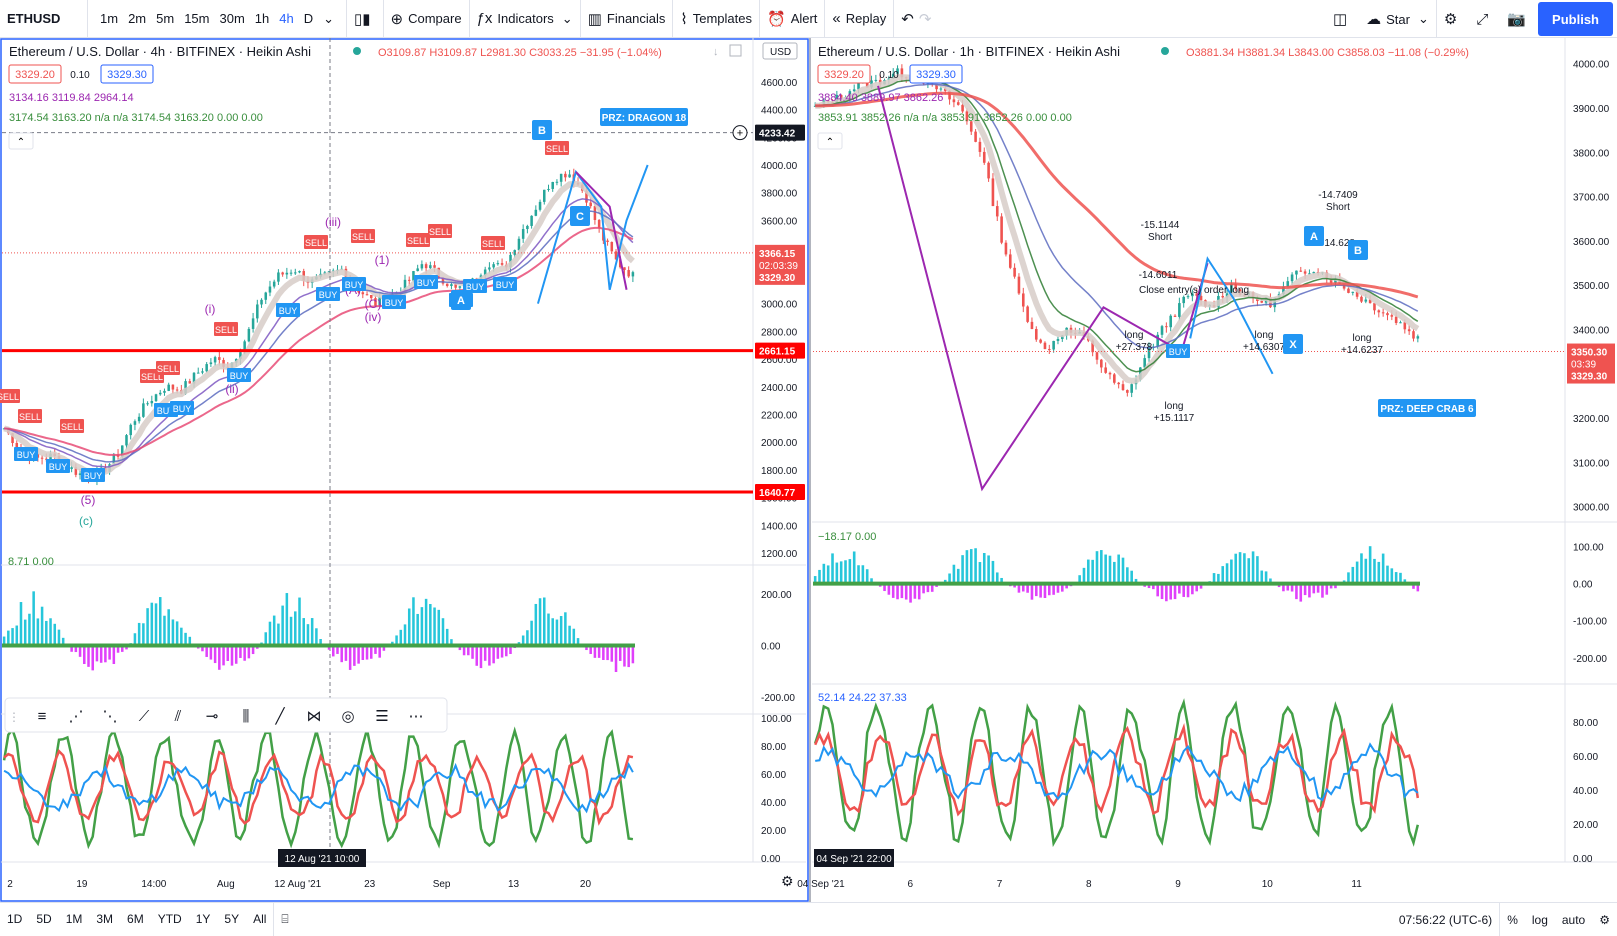  Describe the element at coordinates (793, 19) in the screenshot. I see `alert-button: ⏰ Alert` at that location.